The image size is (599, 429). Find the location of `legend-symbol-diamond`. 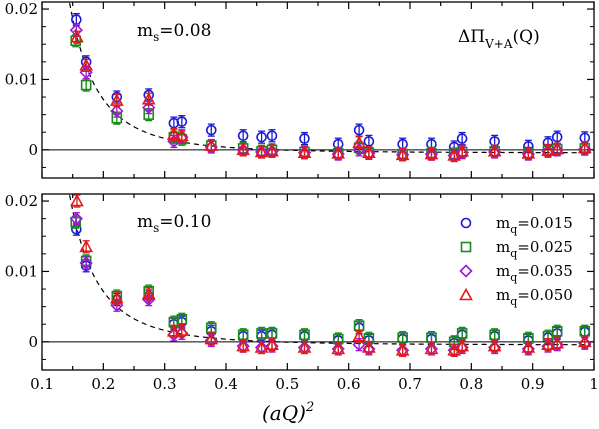

legend-symbol-diamond is located at coordinates (466, 271).